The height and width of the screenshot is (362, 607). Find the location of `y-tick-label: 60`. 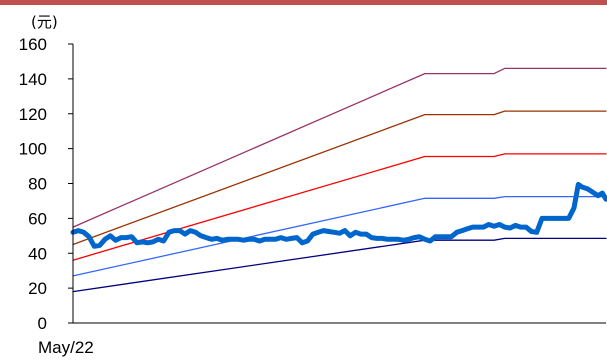

y-tick-label: 60 is located at coordinates (37, 218).